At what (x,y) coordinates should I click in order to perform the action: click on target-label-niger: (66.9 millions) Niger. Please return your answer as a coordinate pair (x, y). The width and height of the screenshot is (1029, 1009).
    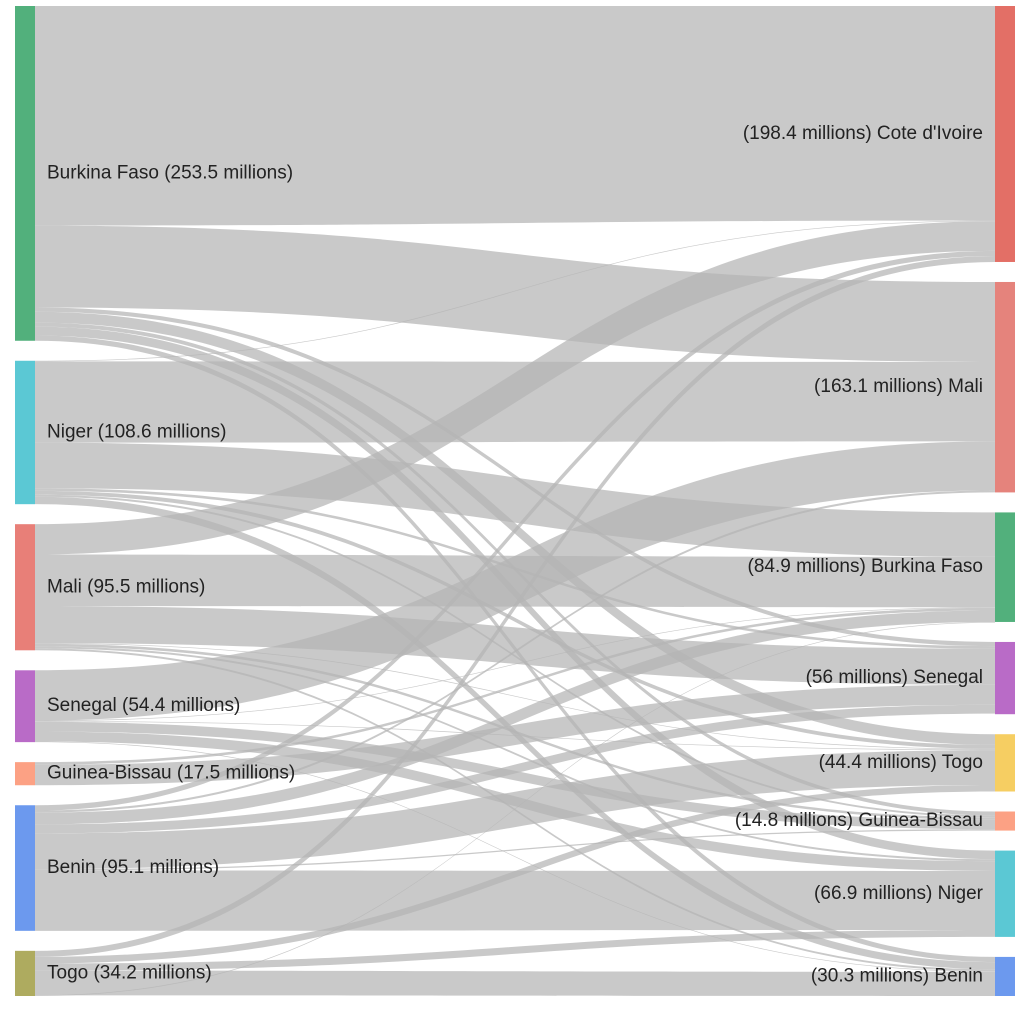
    Looking at the image, I should click on (899, 893).